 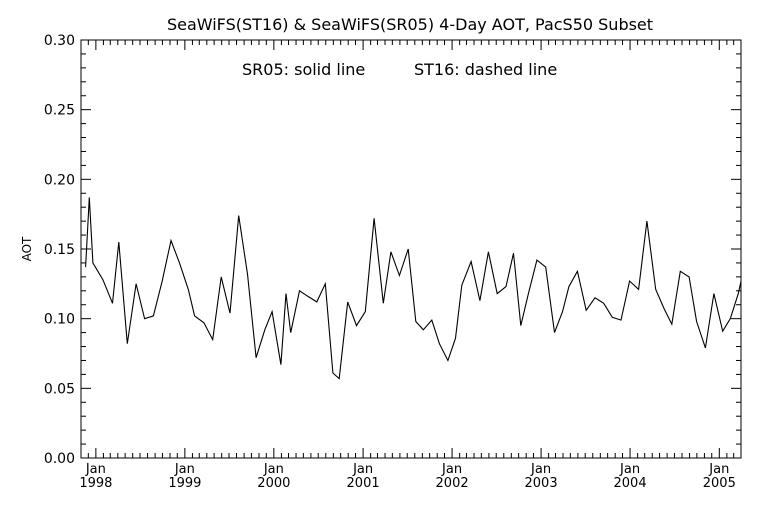 I want to click on y-tick-label: 0.00, so click(x=59, y=459).